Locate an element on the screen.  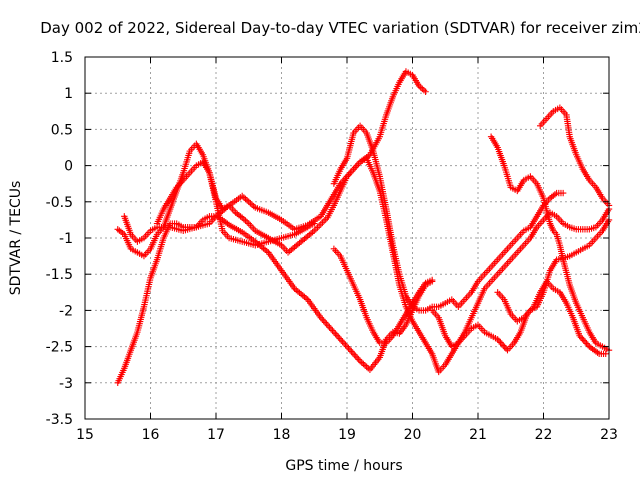
x-tick-label: 21 is located at coordinates (478, 435).